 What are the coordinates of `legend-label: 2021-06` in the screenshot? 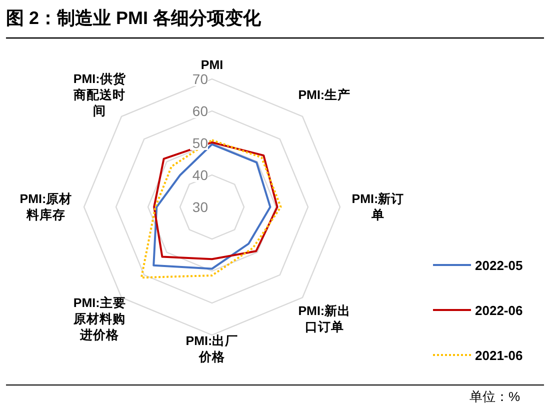 It's located at (499, 355).